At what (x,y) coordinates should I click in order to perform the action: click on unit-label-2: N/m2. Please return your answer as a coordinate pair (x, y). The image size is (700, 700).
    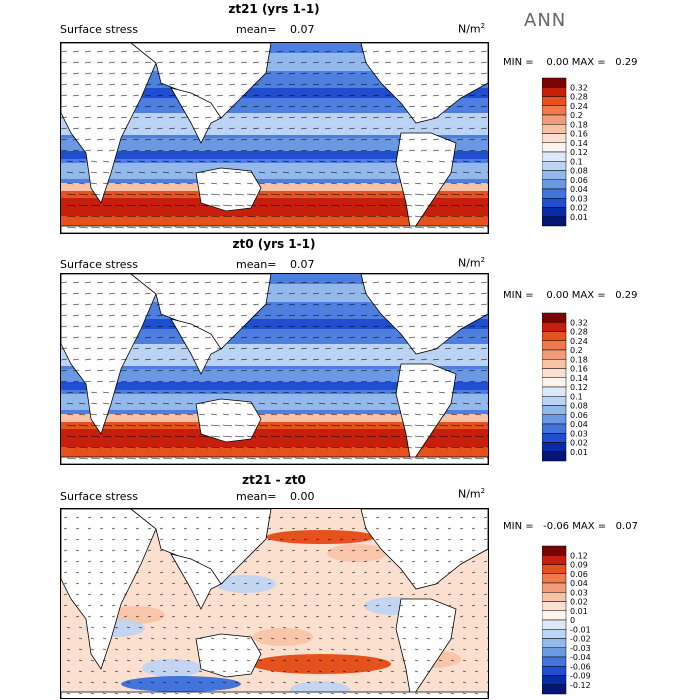
    Looking at the image, I should click on (472, 263).